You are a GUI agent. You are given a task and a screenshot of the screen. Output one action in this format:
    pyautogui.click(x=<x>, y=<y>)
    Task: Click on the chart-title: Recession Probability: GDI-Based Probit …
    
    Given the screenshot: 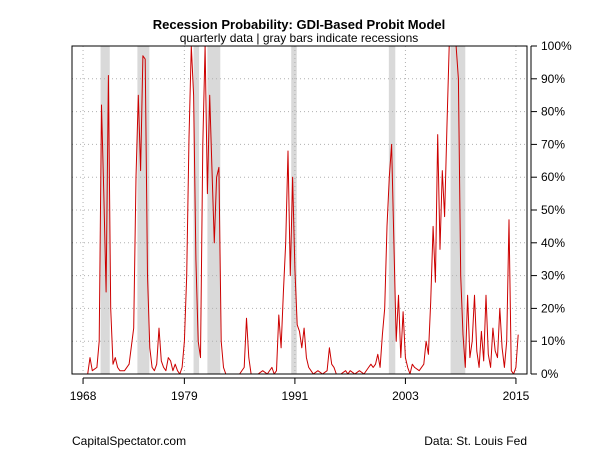 What is the action you would take?
    pyautogui.click(x=299, y=24)
    